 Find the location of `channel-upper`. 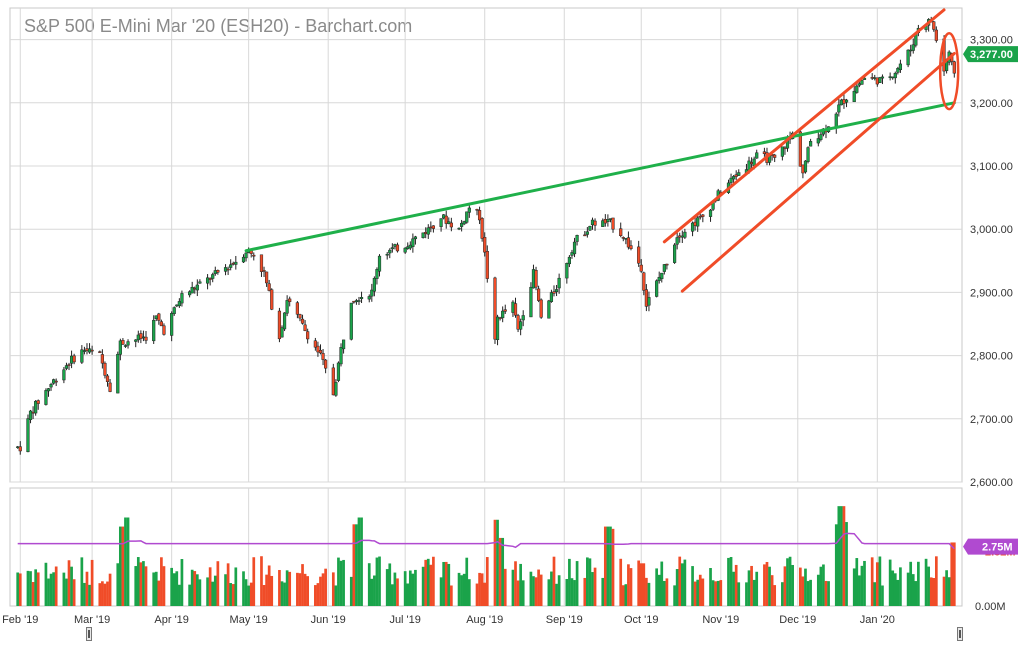

channel-upper is located at coordinates (804, 126).